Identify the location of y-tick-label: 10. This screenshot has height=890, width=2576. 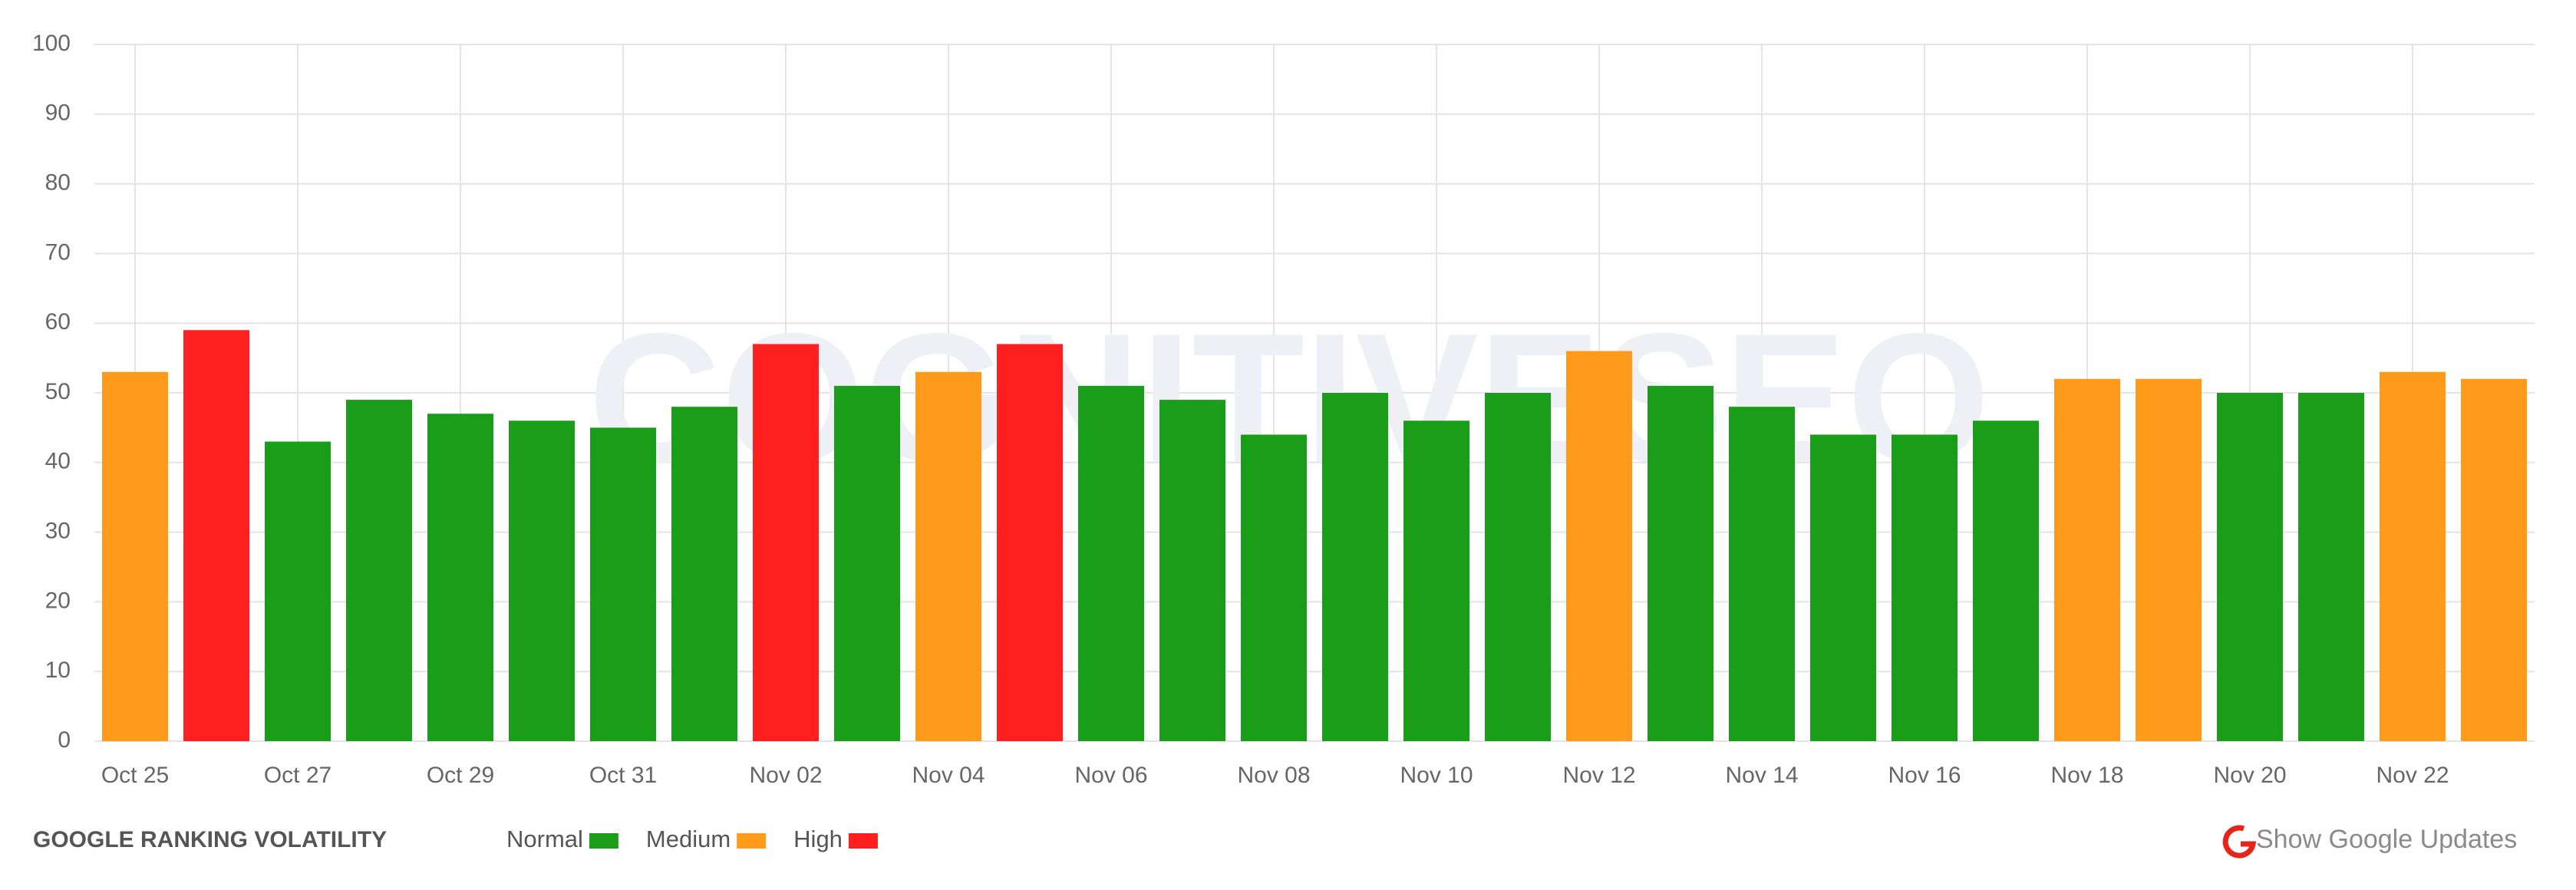
(58, 670).